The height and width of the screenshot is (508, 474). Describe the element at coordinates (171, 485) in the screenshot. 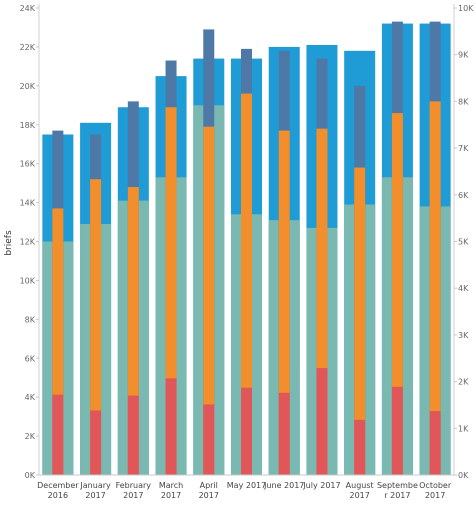

I see `category-label: March` at that location.